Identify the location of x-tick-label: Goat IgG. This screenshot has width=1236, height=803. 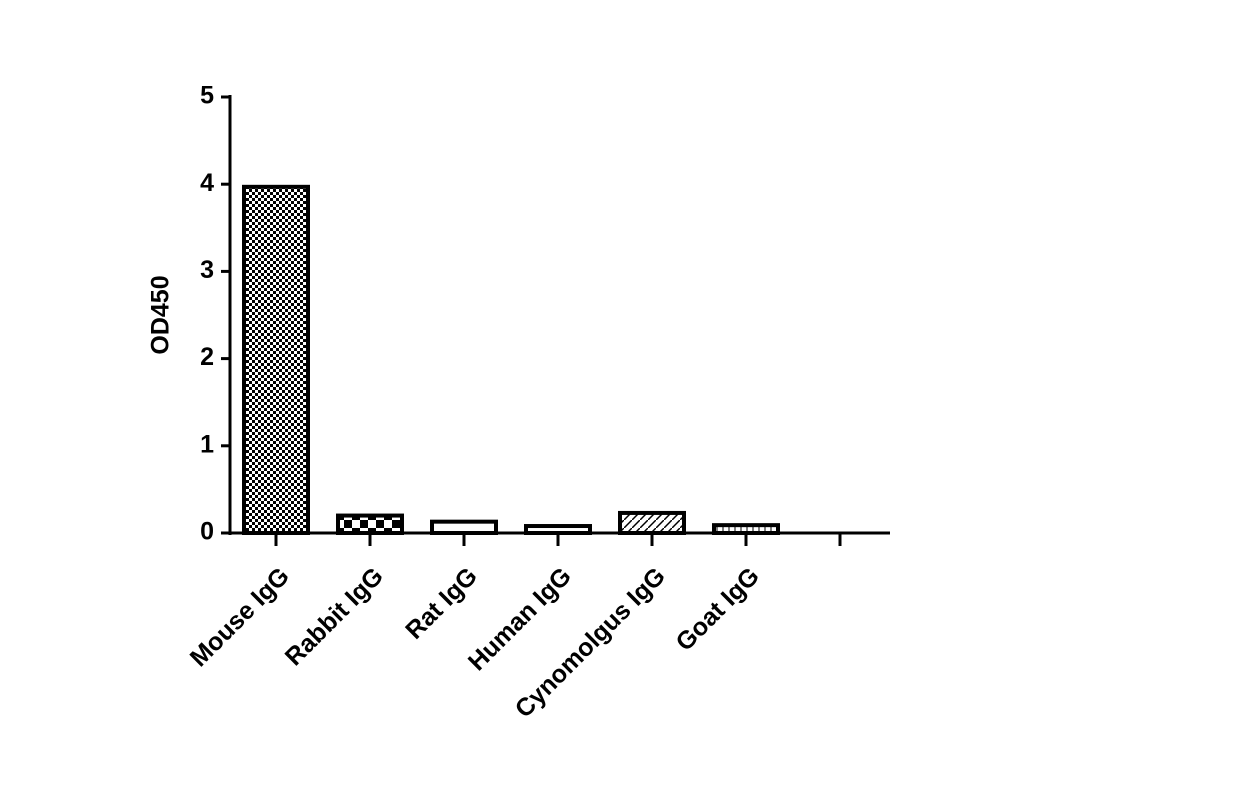
(717, 609).